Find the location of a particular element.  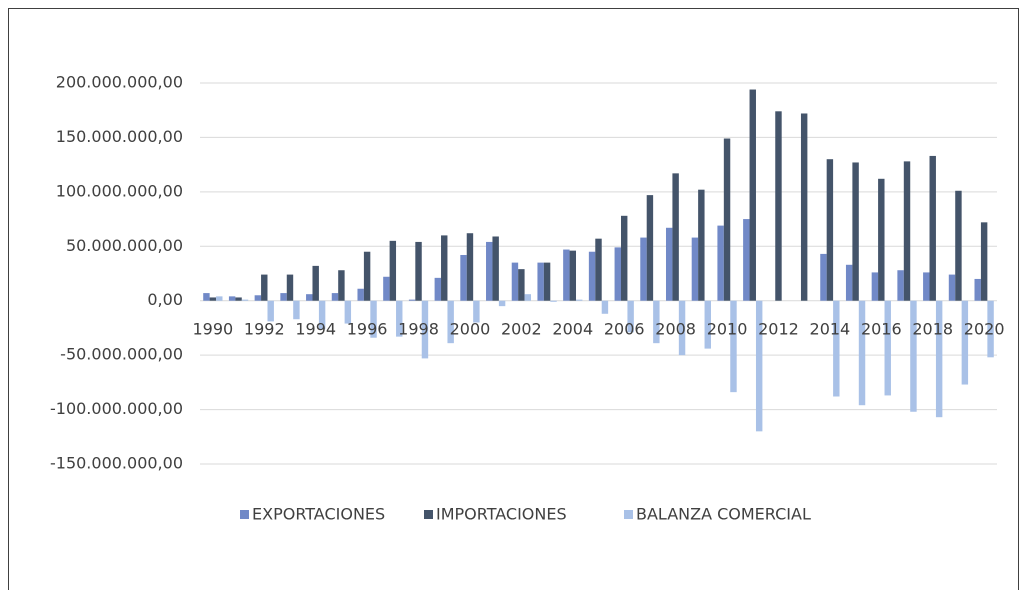

x-tick-label: 1996 is located at coordinates (367, 329).